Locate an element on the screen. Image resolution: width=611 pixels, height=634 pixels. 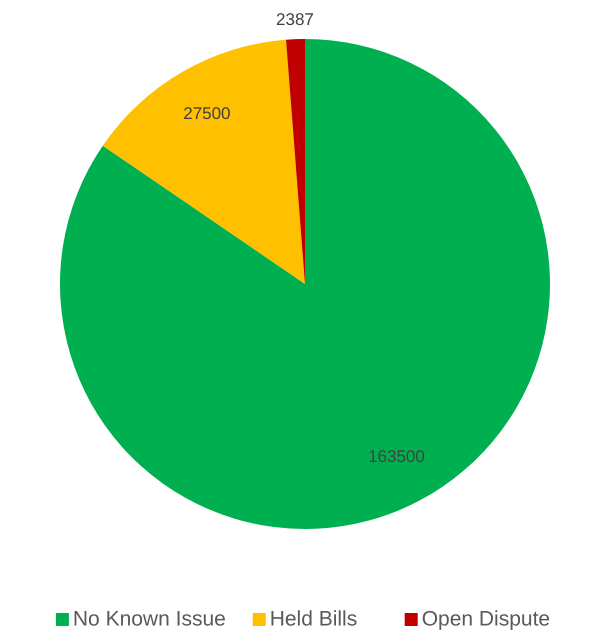
data-label: 2387 is located at coordinates (295, 20).